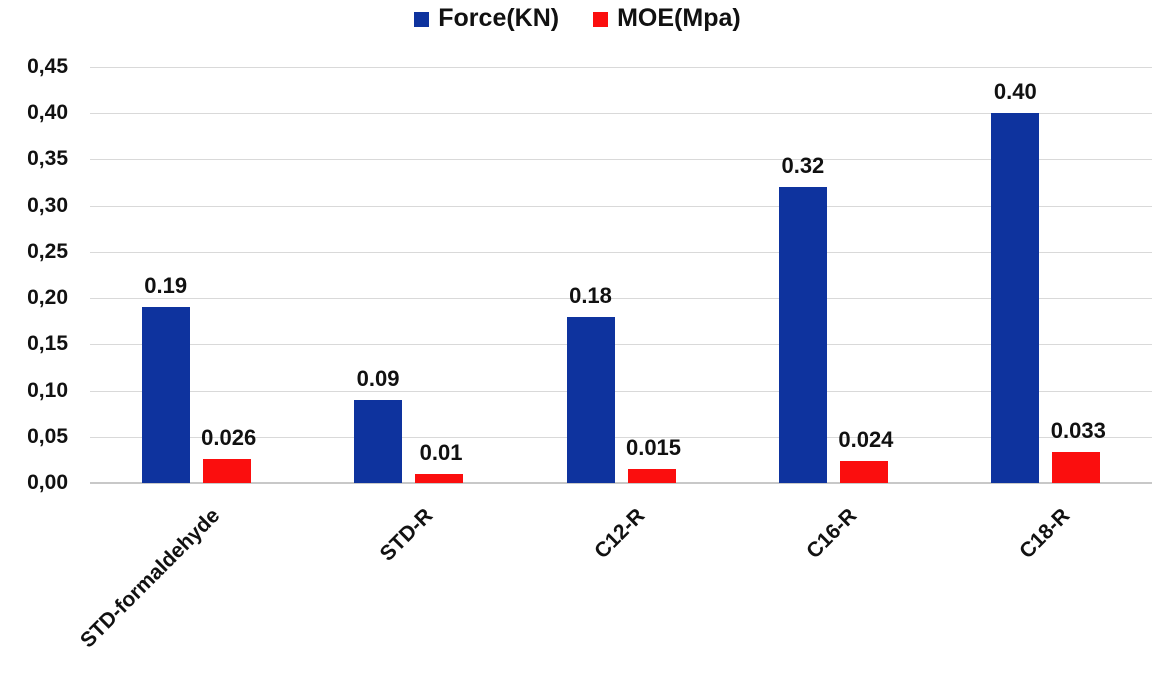  I want to click on legend-item-moe: MOE(Mpa), so click(667, 18).